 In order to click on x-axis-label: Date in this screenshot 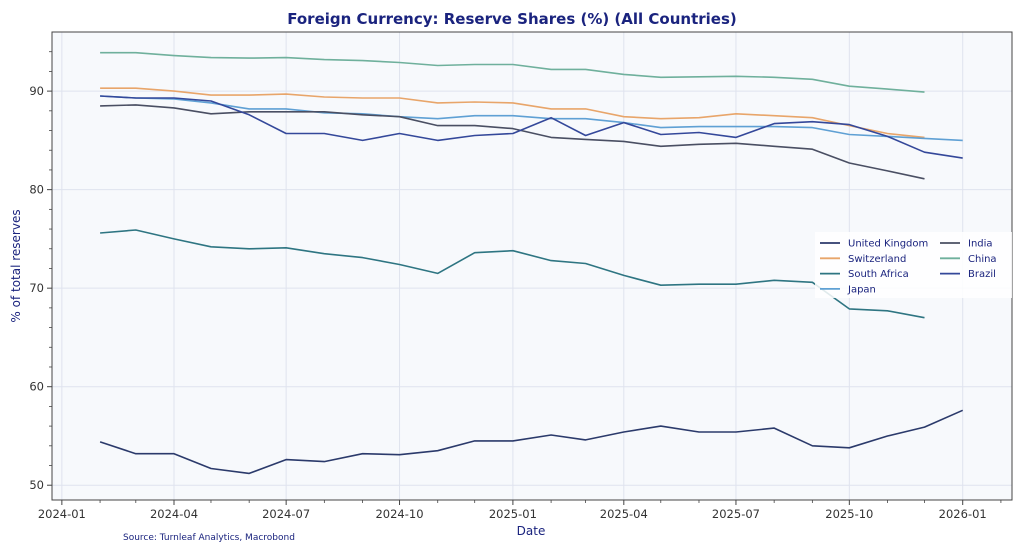, I will do `click(531, 531)`.